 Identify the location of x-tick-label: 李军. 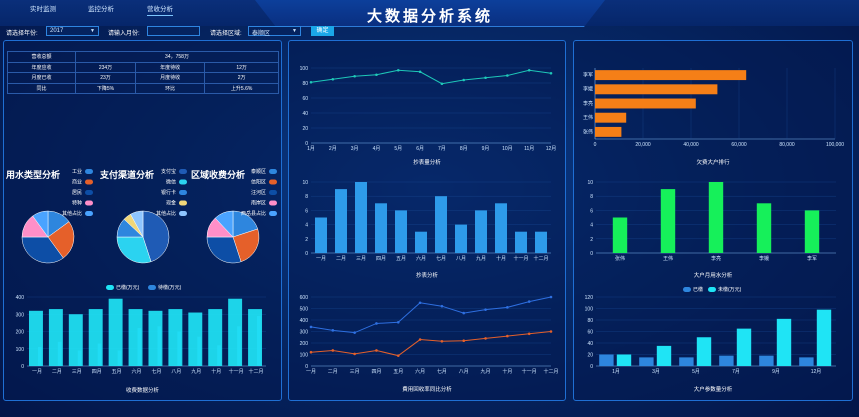
(812, 258).